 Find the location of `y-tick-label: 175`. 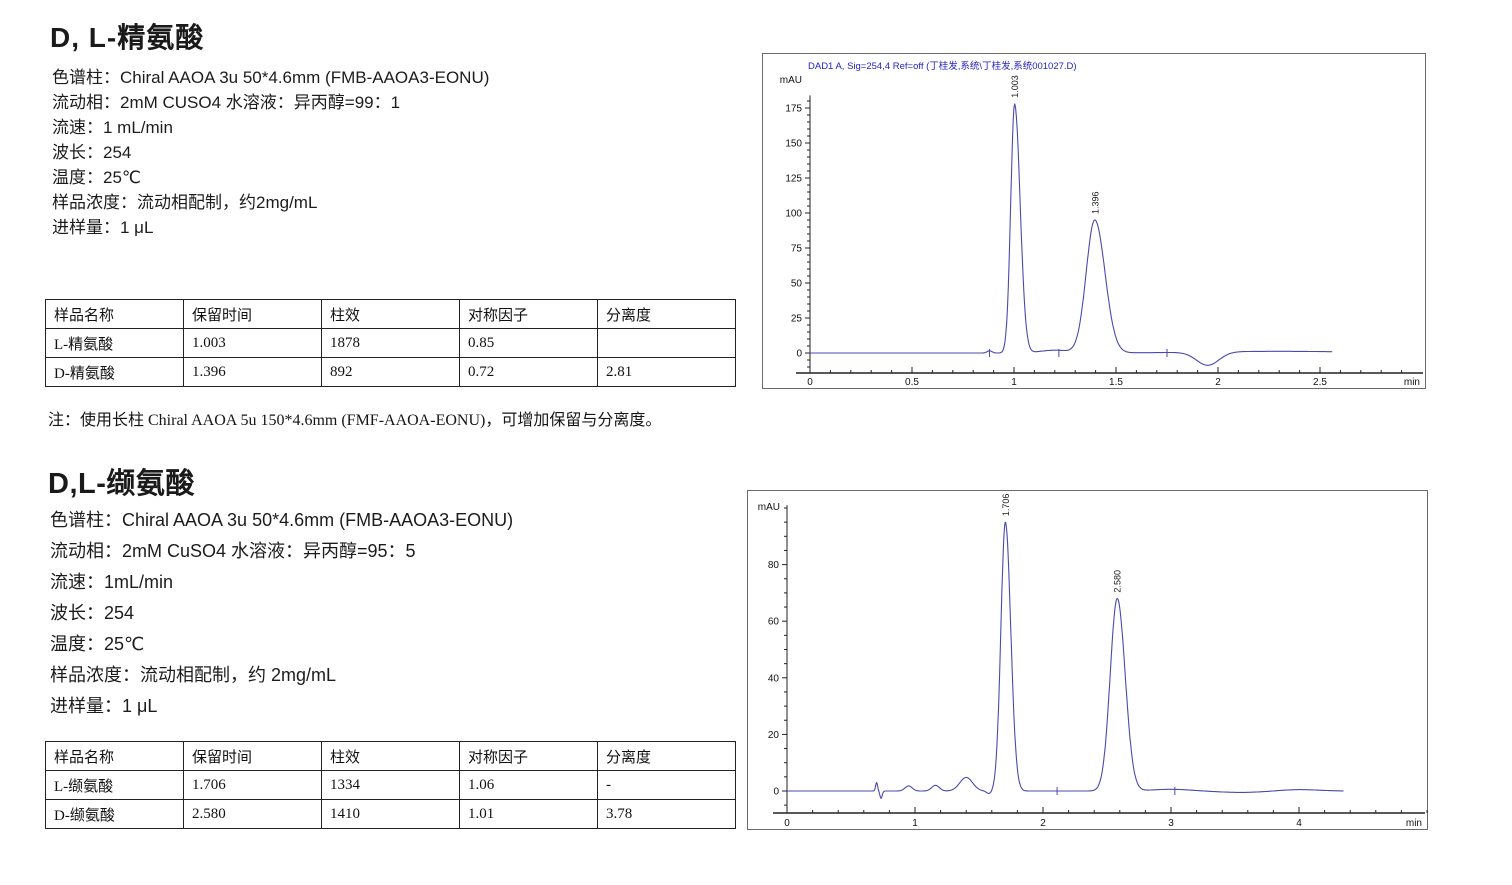

y-tick-label: 175 is located at coordinates (793, 109).